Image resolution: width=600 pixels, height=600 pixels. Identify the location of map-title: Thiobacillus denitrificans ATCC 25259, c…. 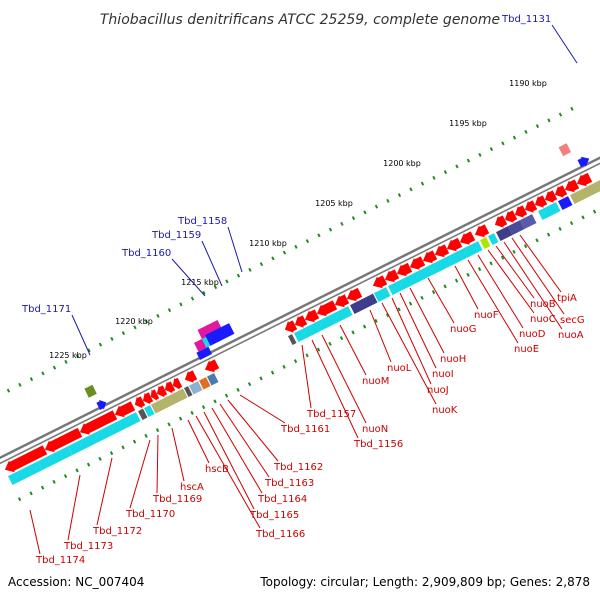
(300, 20).